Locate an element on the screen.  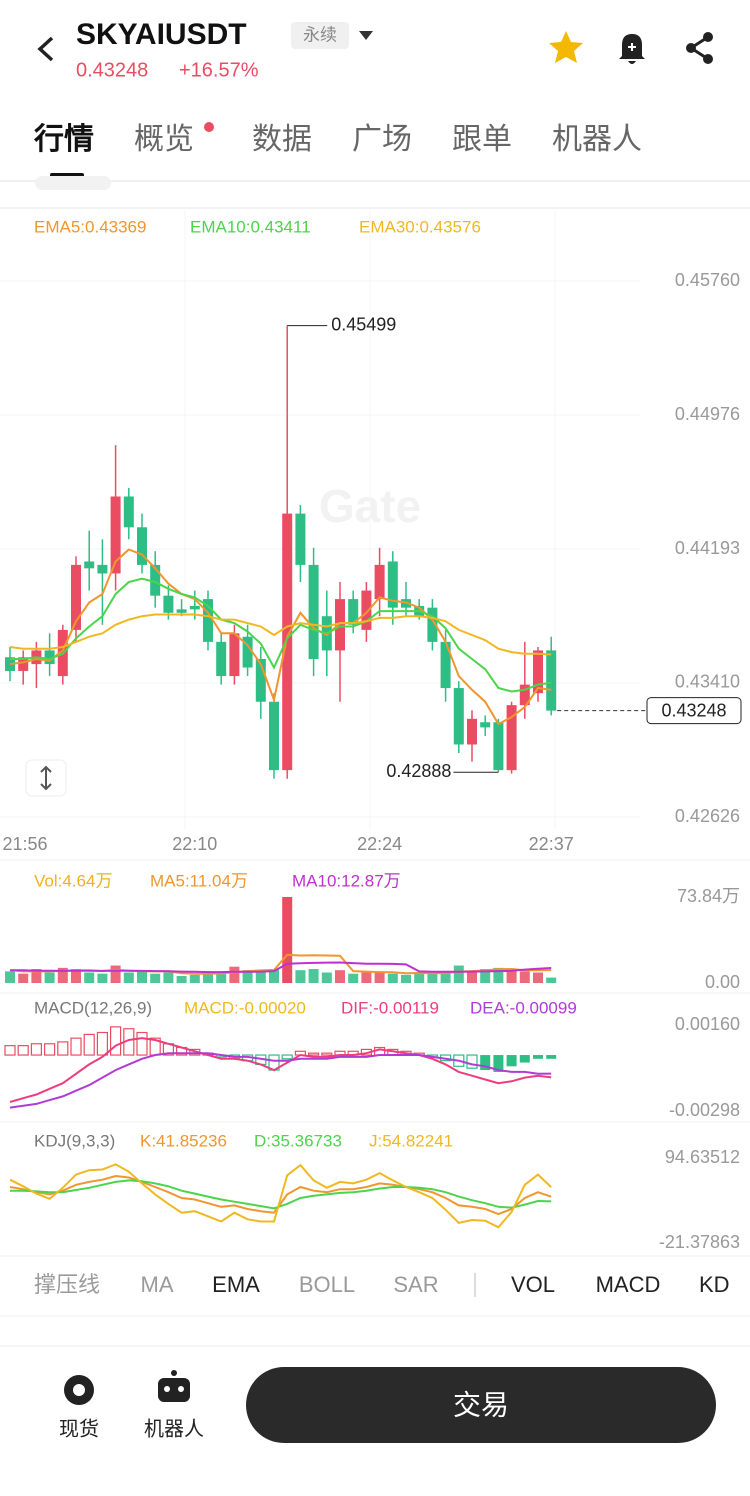
spot-label: 现货 is located at coordinates (79, 1428).